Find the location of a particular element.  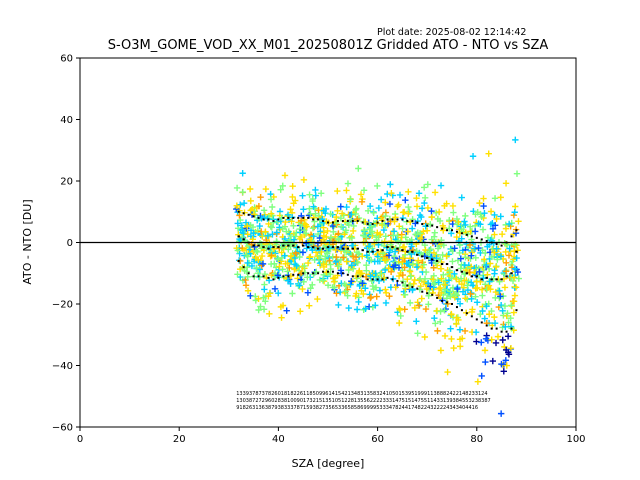

x-tick-label: 0 is located at coordinates (80, 439).